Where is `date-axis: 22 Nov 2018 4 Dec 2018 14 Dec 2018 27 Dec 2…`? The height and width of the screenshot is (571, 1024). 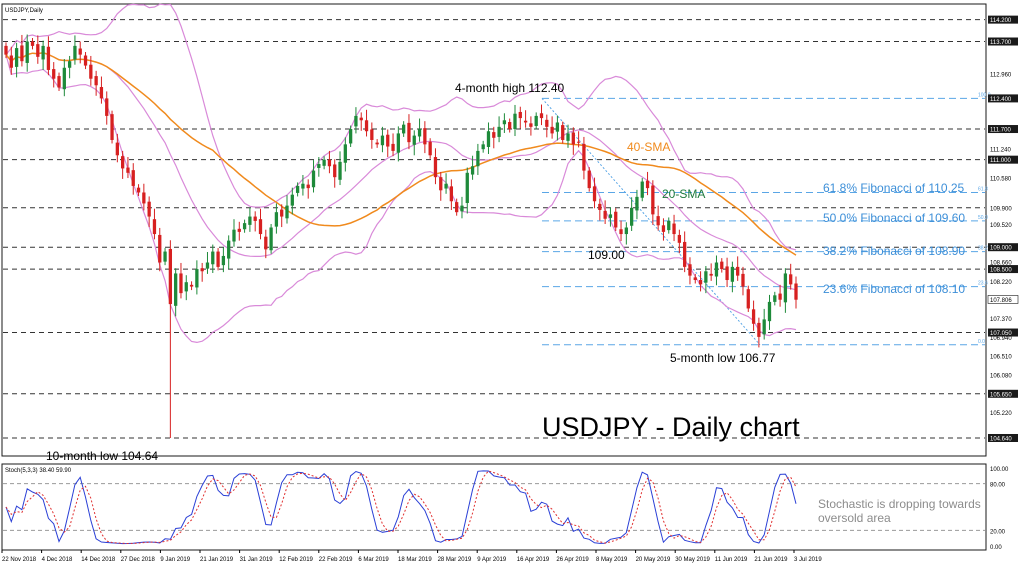 date-axis: 22 Nov 2018 4 Dec 2018 14 Dec 2018 27 Dec 2… is located at coordinates (411, 556).